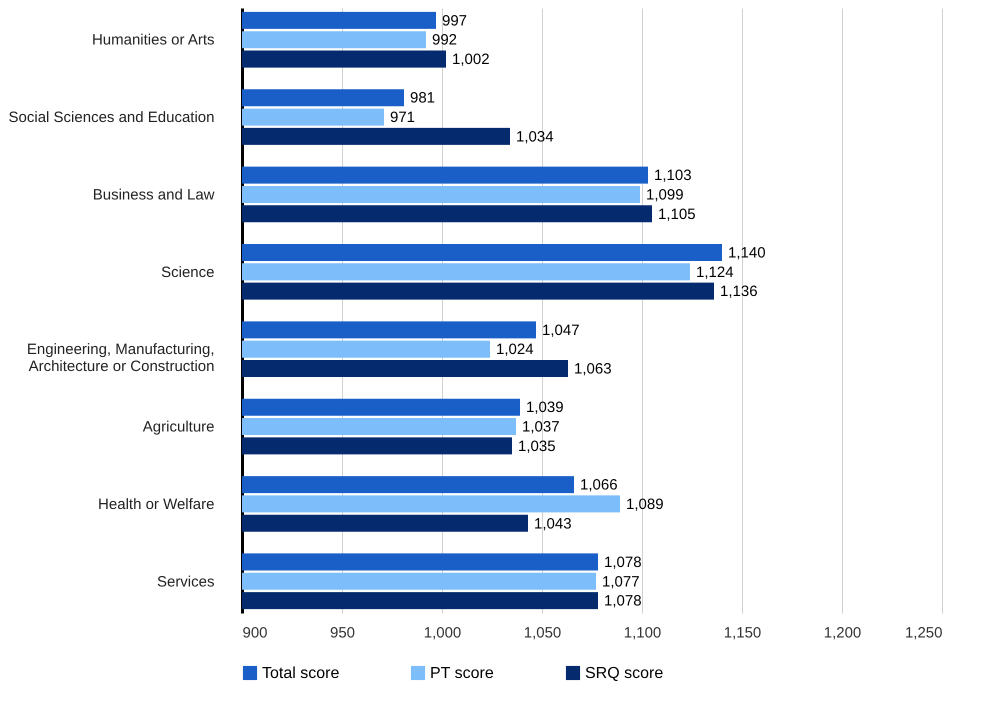 The width and height of the screenshot is (981, 711). What do you see at coordinates (715, 272) in the screenshot?
I see `data-label: 1,124` at bounding box center [715, 272].